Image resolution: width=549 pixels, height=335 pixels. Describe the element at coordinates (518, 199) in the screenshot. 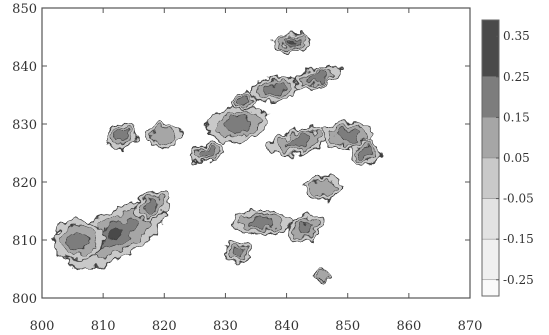

I see `colorbar-label: -0.05` at that location.